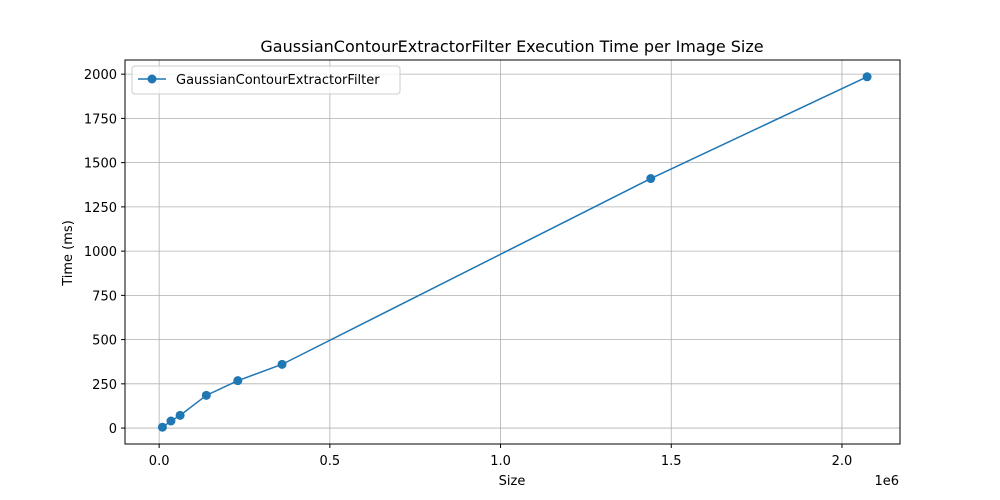  I want to click on y-tick-label: 0, so click(113, 429).